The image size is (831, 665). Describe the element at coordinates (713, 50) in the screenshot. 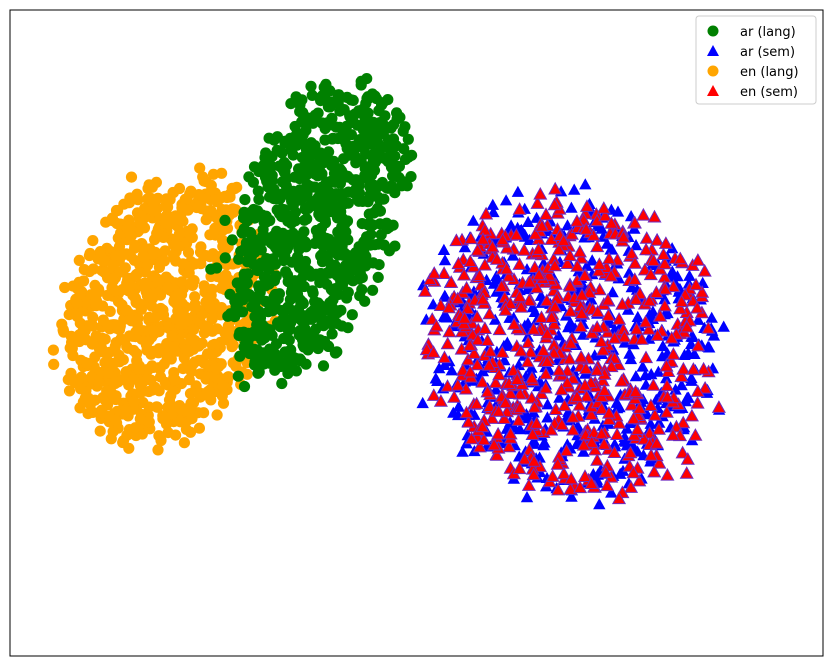

I see `legend-marker` at that location.